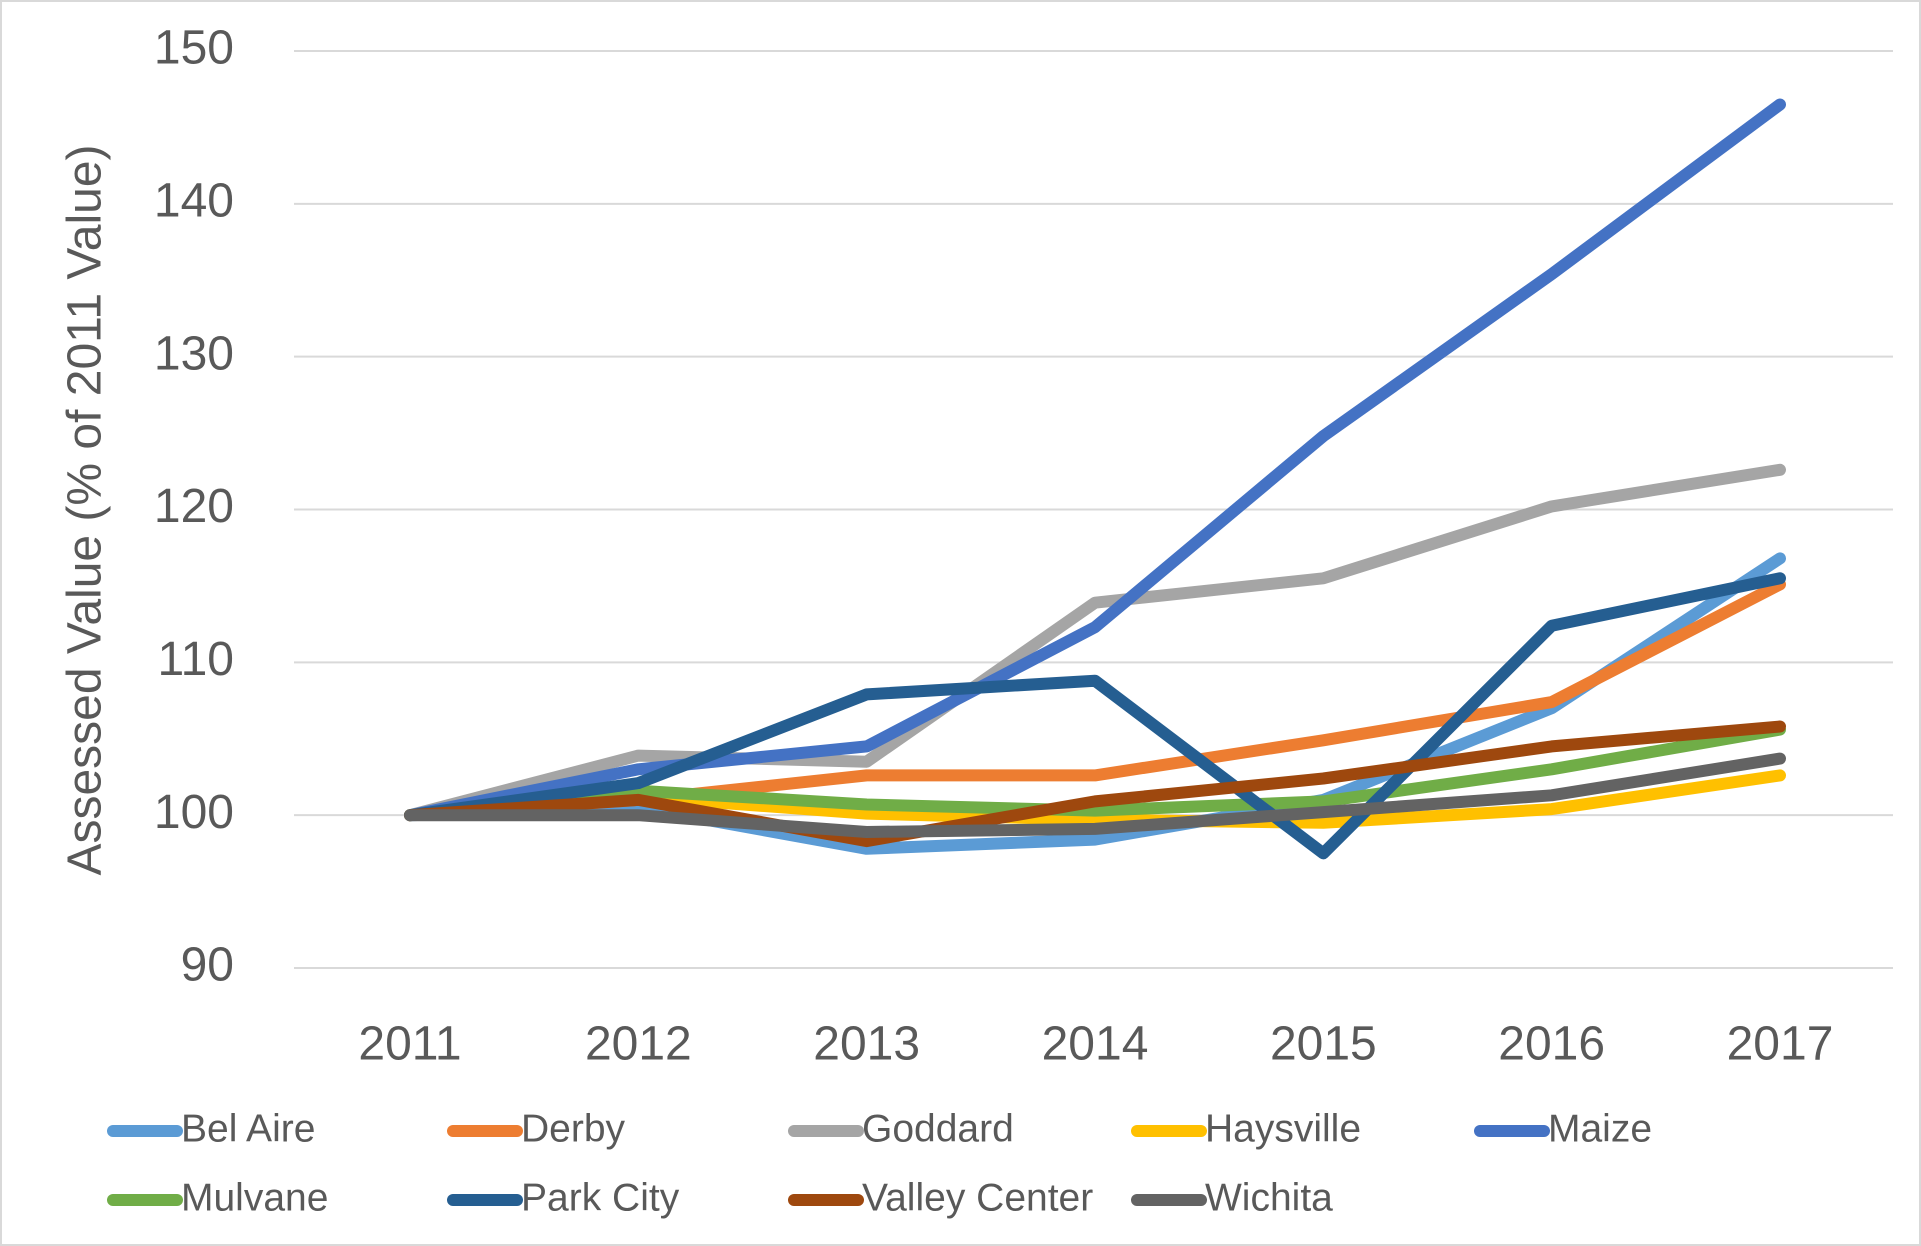  I want to click on legend-label: Bel Aire, so click(248, 1128).